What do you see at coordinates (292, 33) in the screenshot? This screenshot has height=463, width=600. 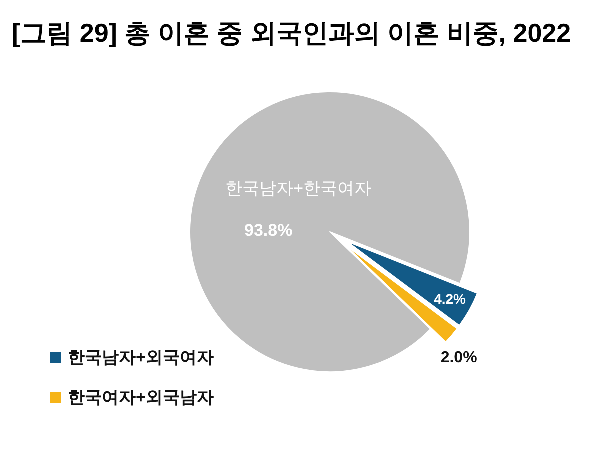 I see `title: [그림 29] 총 이혼 중 외국인과의 이혼 비중, 2022` at bounding box center [292, 33].